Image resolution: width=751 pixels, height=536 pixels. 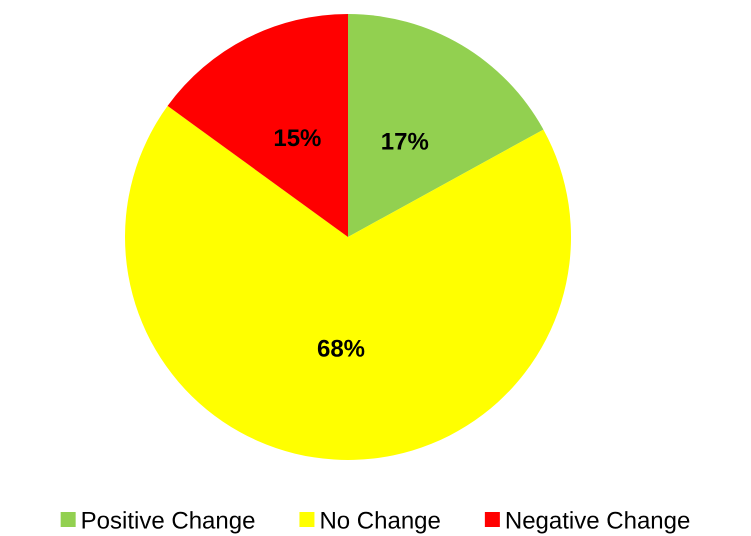 I want to click on data-label: 68%, so click(x=341, y=349).